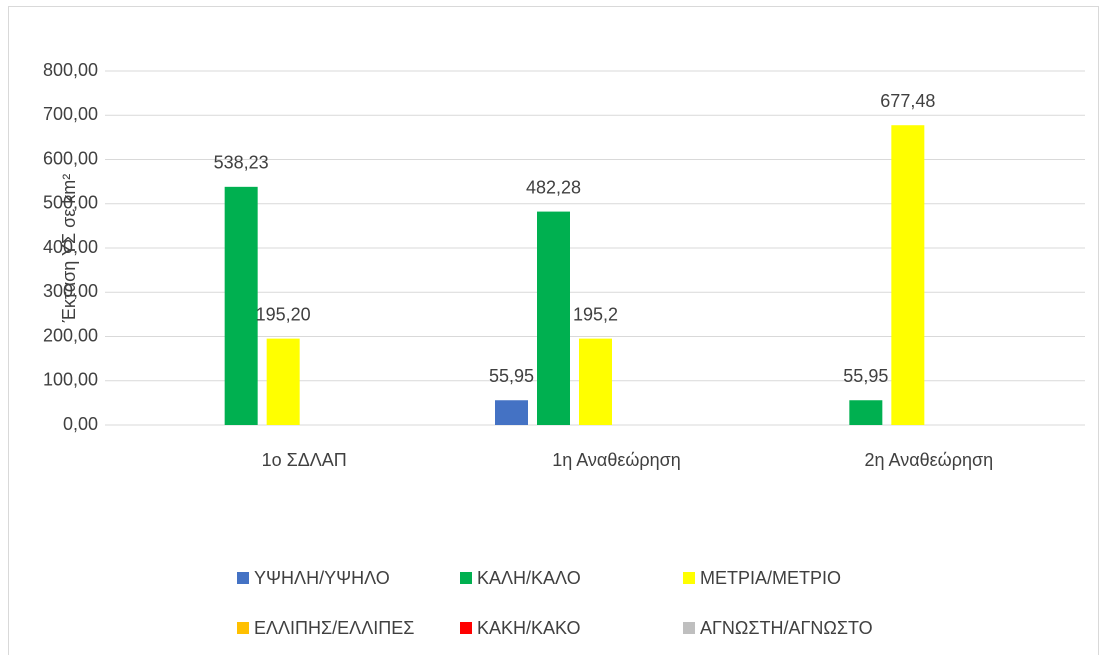 The height and width of the screenshot is (660, 1110). What do you see at coordinates (770, 578) in the screenshot?
I see `legend-label: ΜΕΤΡΙΑ/ΜΕΤΡΙΟ` at bounding box center [770, 578].